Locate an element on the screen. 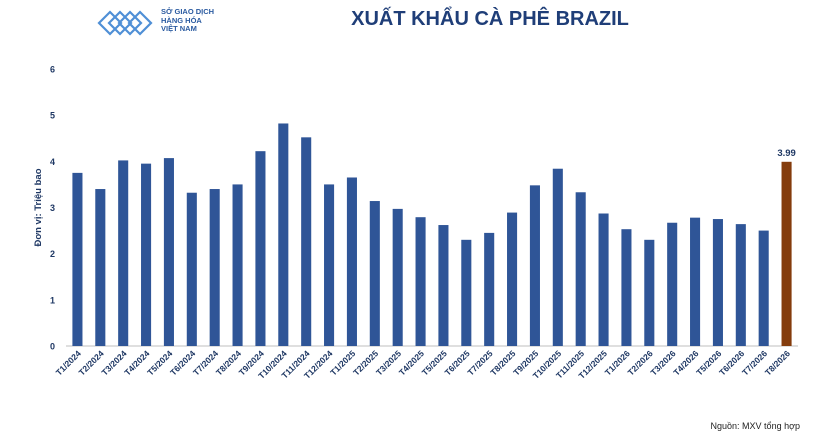 The width and height of the screenshot is (820, 439). chart-title: XUẤT KHẨU CÀ PHÊ BRAZIL is located at coordinates (490, 19).